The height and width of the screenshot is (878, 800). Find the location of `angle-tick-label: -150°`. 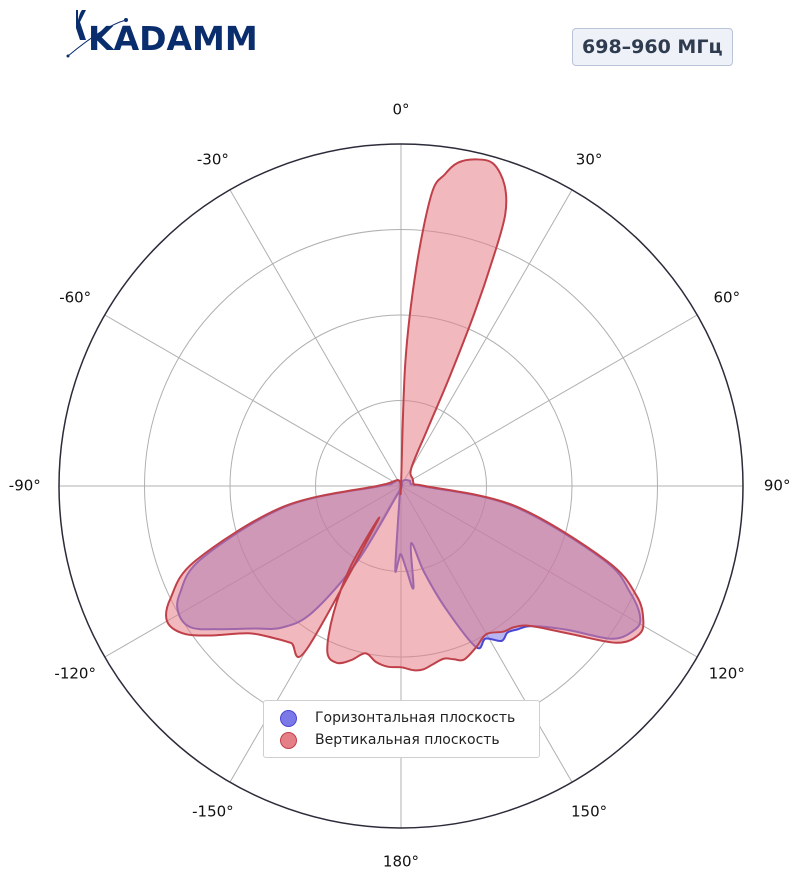

angle-tick-label: -150° is located at coordinates (213, 811).